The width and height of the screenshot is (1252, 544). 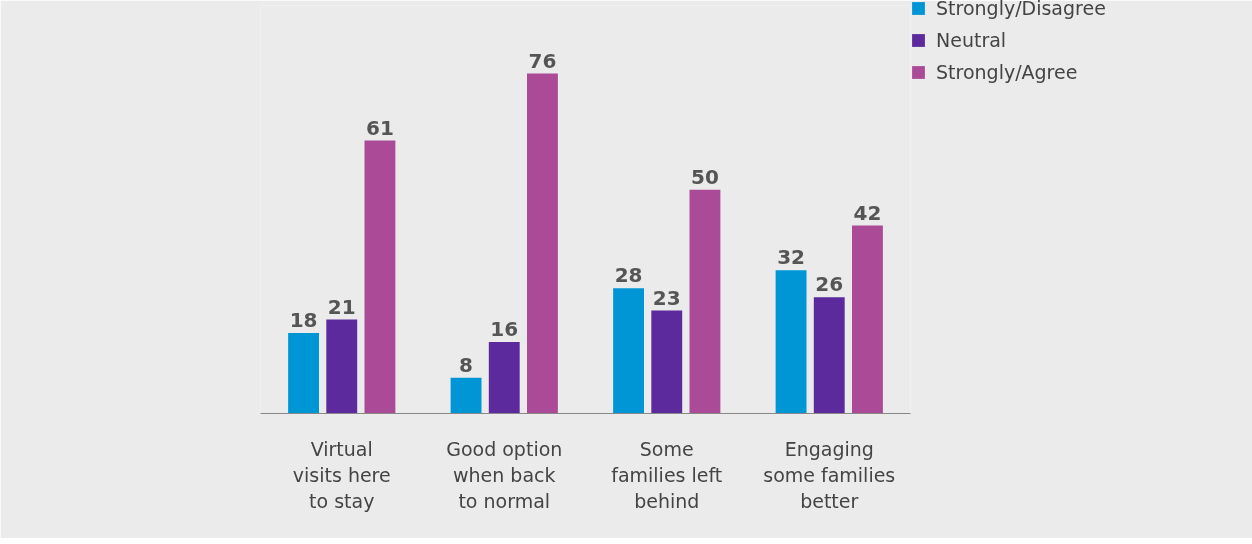 I want to click on data-label: 26, so click(x=829, y=284).